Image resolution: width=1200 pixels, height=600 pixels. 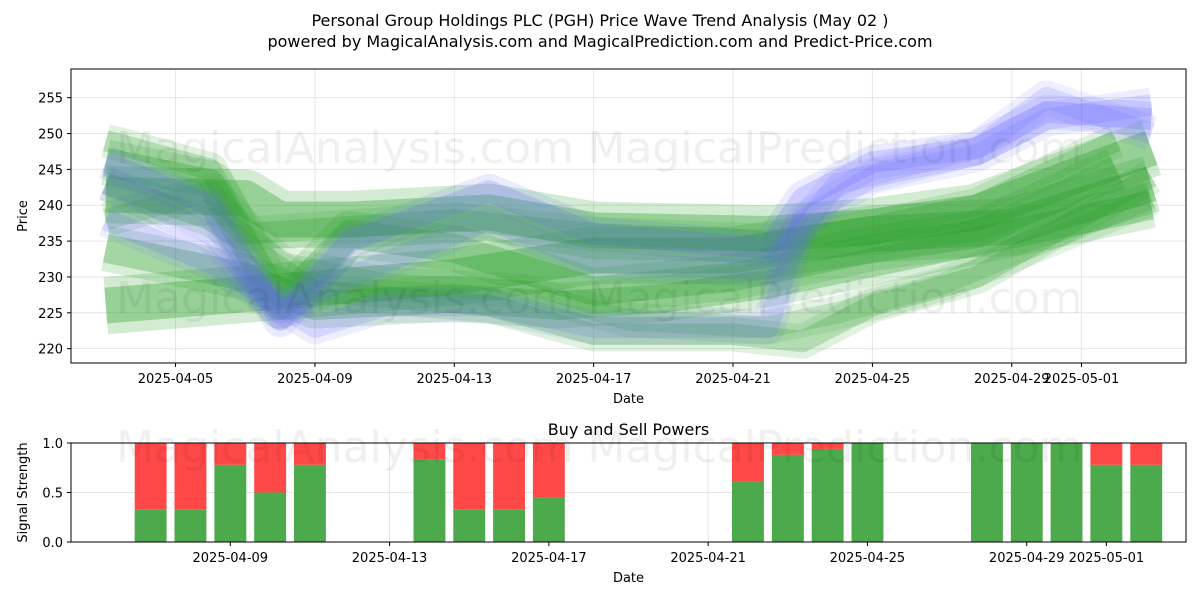 I want to click on y-tick-label: 245, so click(x=50, y=170).